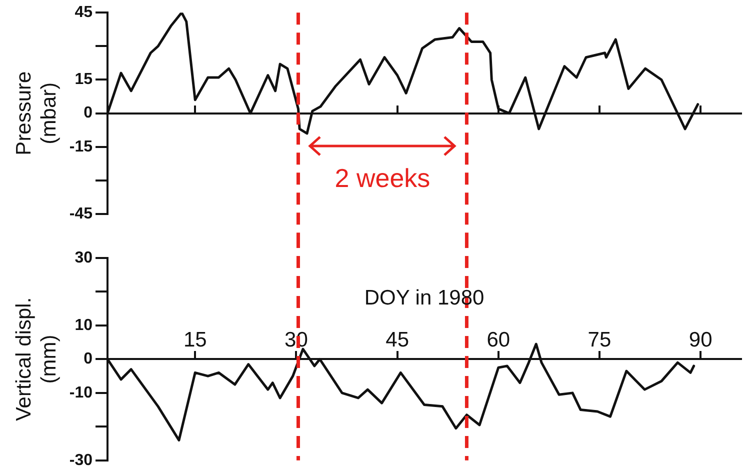 The image size is (747, 473). Describe the element at coordinates (382, 177) in the screenshot. I see `annotation: 2 weeks` at that location.